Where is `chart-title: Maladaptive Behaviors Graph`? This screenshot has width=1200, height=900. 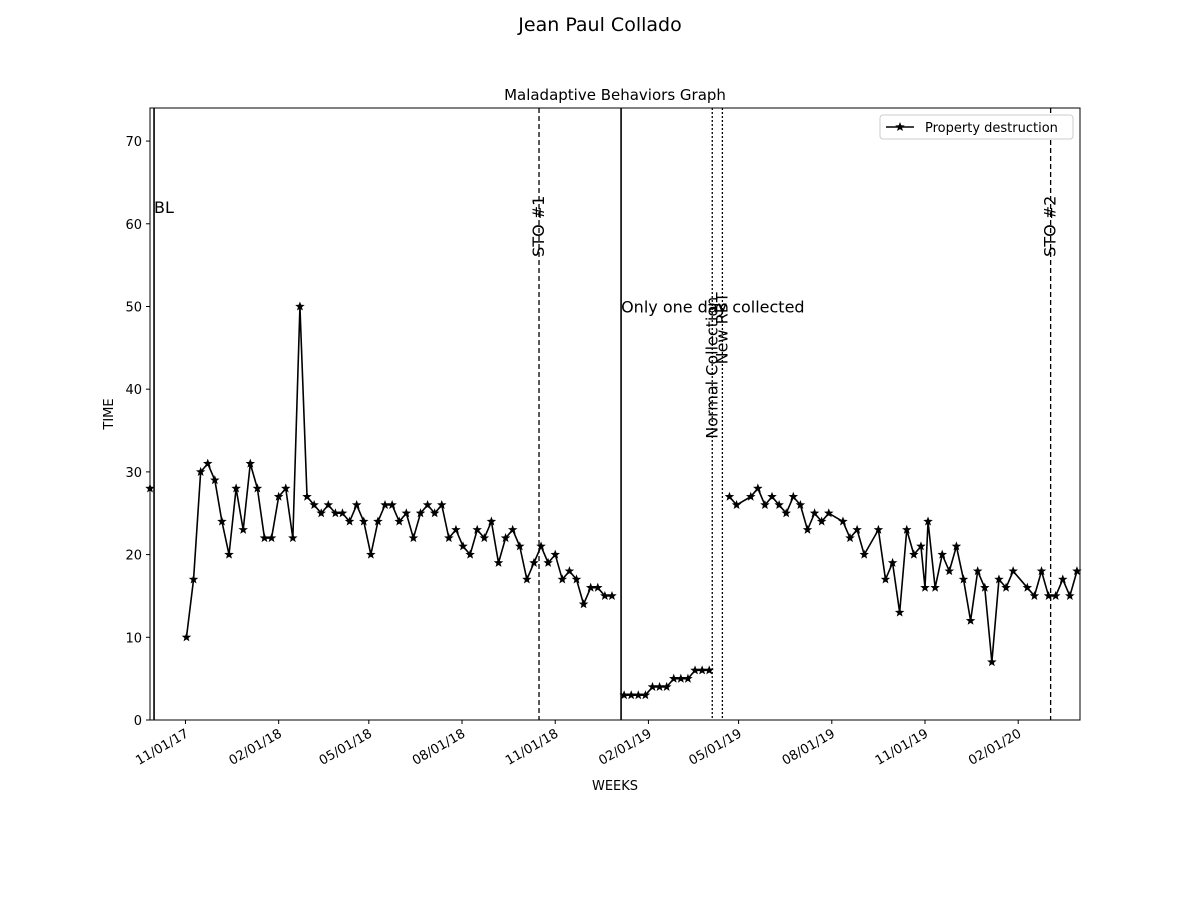
chart-title: Maladaptive Behaviors Graph is located at coordinates (615, 95).